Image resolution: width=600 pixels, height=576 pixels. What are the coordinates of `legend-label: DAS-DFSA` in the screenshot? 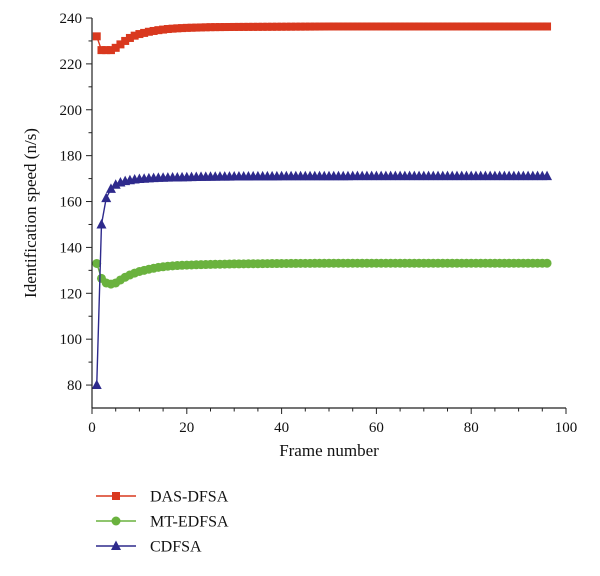 It's located at (189, 497).